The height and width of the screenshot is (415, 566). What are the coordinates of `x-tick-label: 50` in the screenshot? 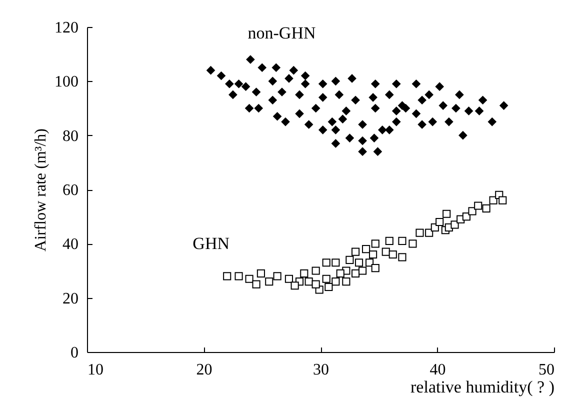 It's located at (546, 370).